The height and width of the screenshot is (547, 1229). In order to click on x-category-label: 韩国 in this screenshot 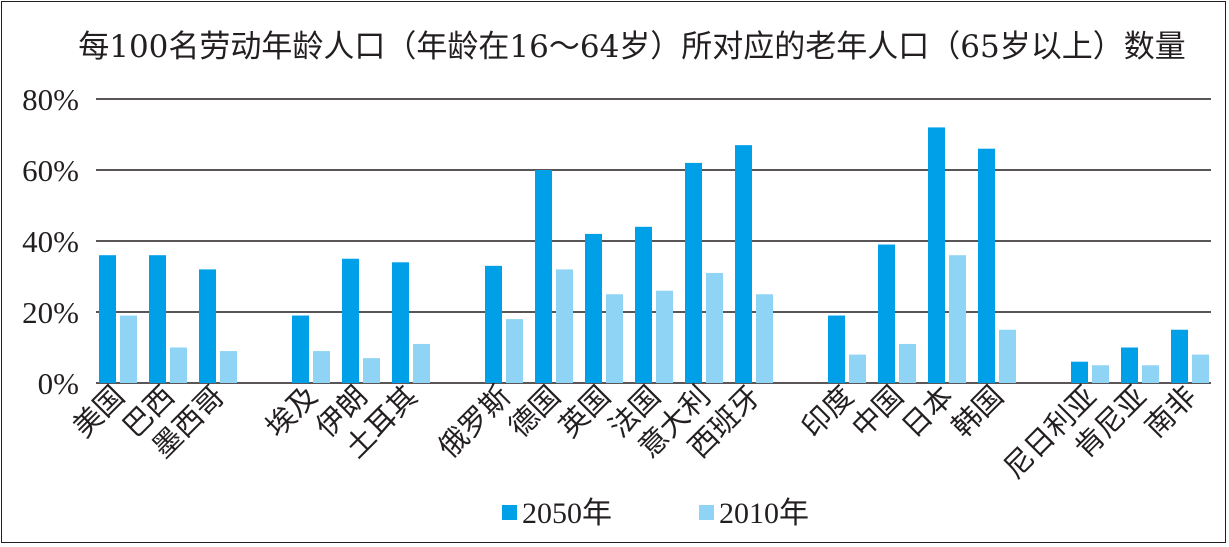, I will do `click(977, 411)`.